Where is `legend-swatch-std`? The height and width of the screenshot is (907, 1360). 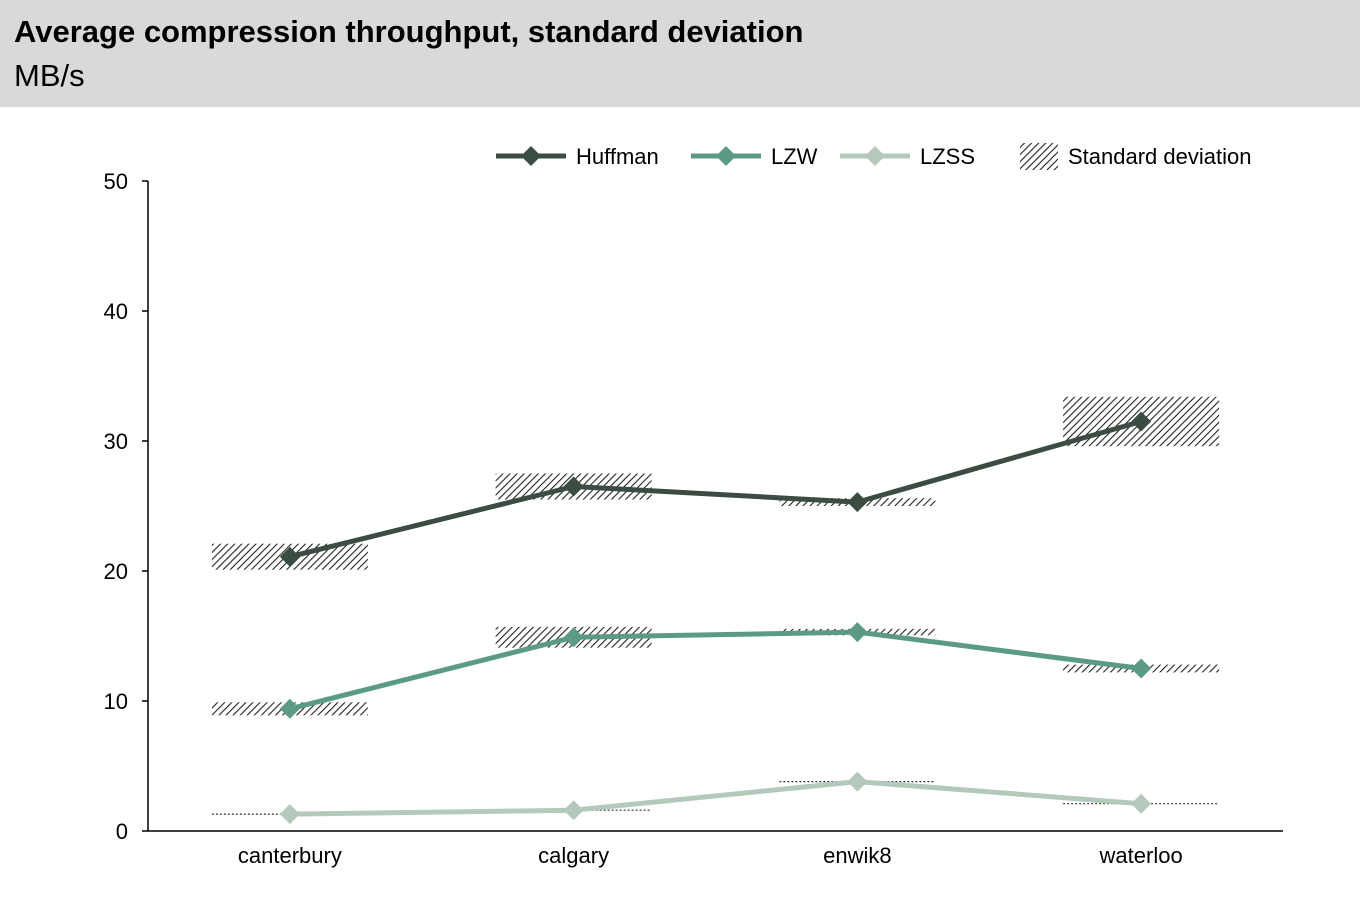 legend-swatch-std is located at coordinates (1039, 156).